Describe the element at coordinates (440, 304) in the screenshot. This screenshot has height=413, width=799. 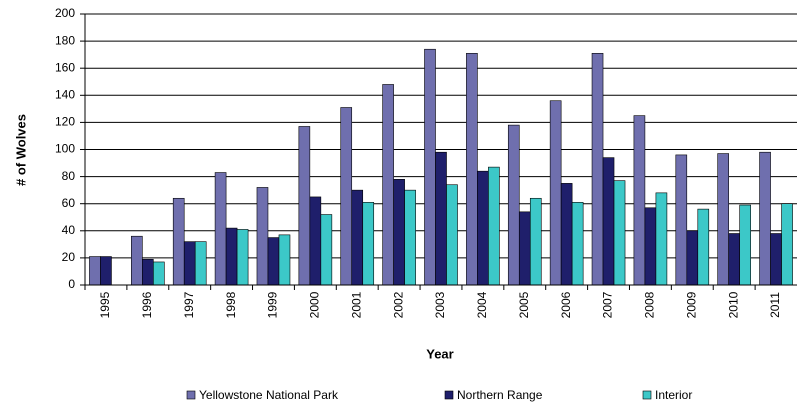
I see `x-tick-label: 2003` at that location.